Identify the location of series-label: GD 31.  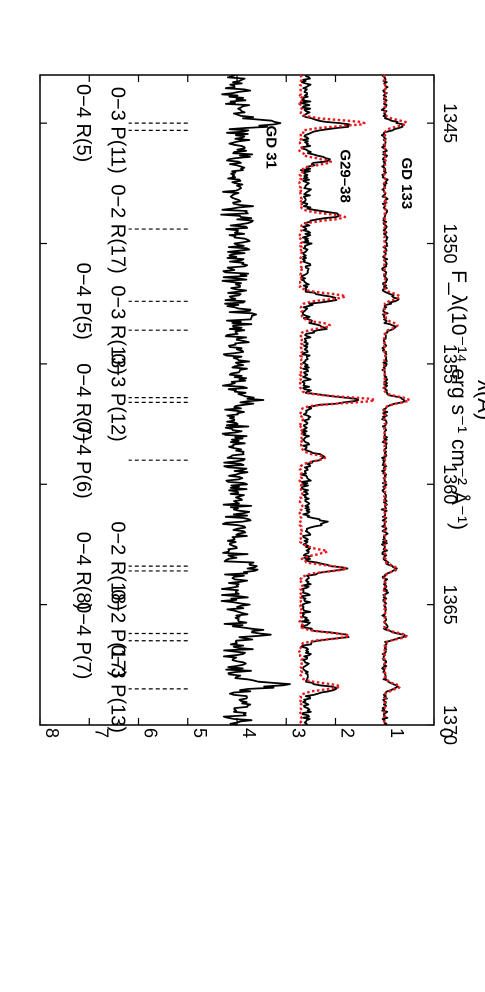
(271, 147).